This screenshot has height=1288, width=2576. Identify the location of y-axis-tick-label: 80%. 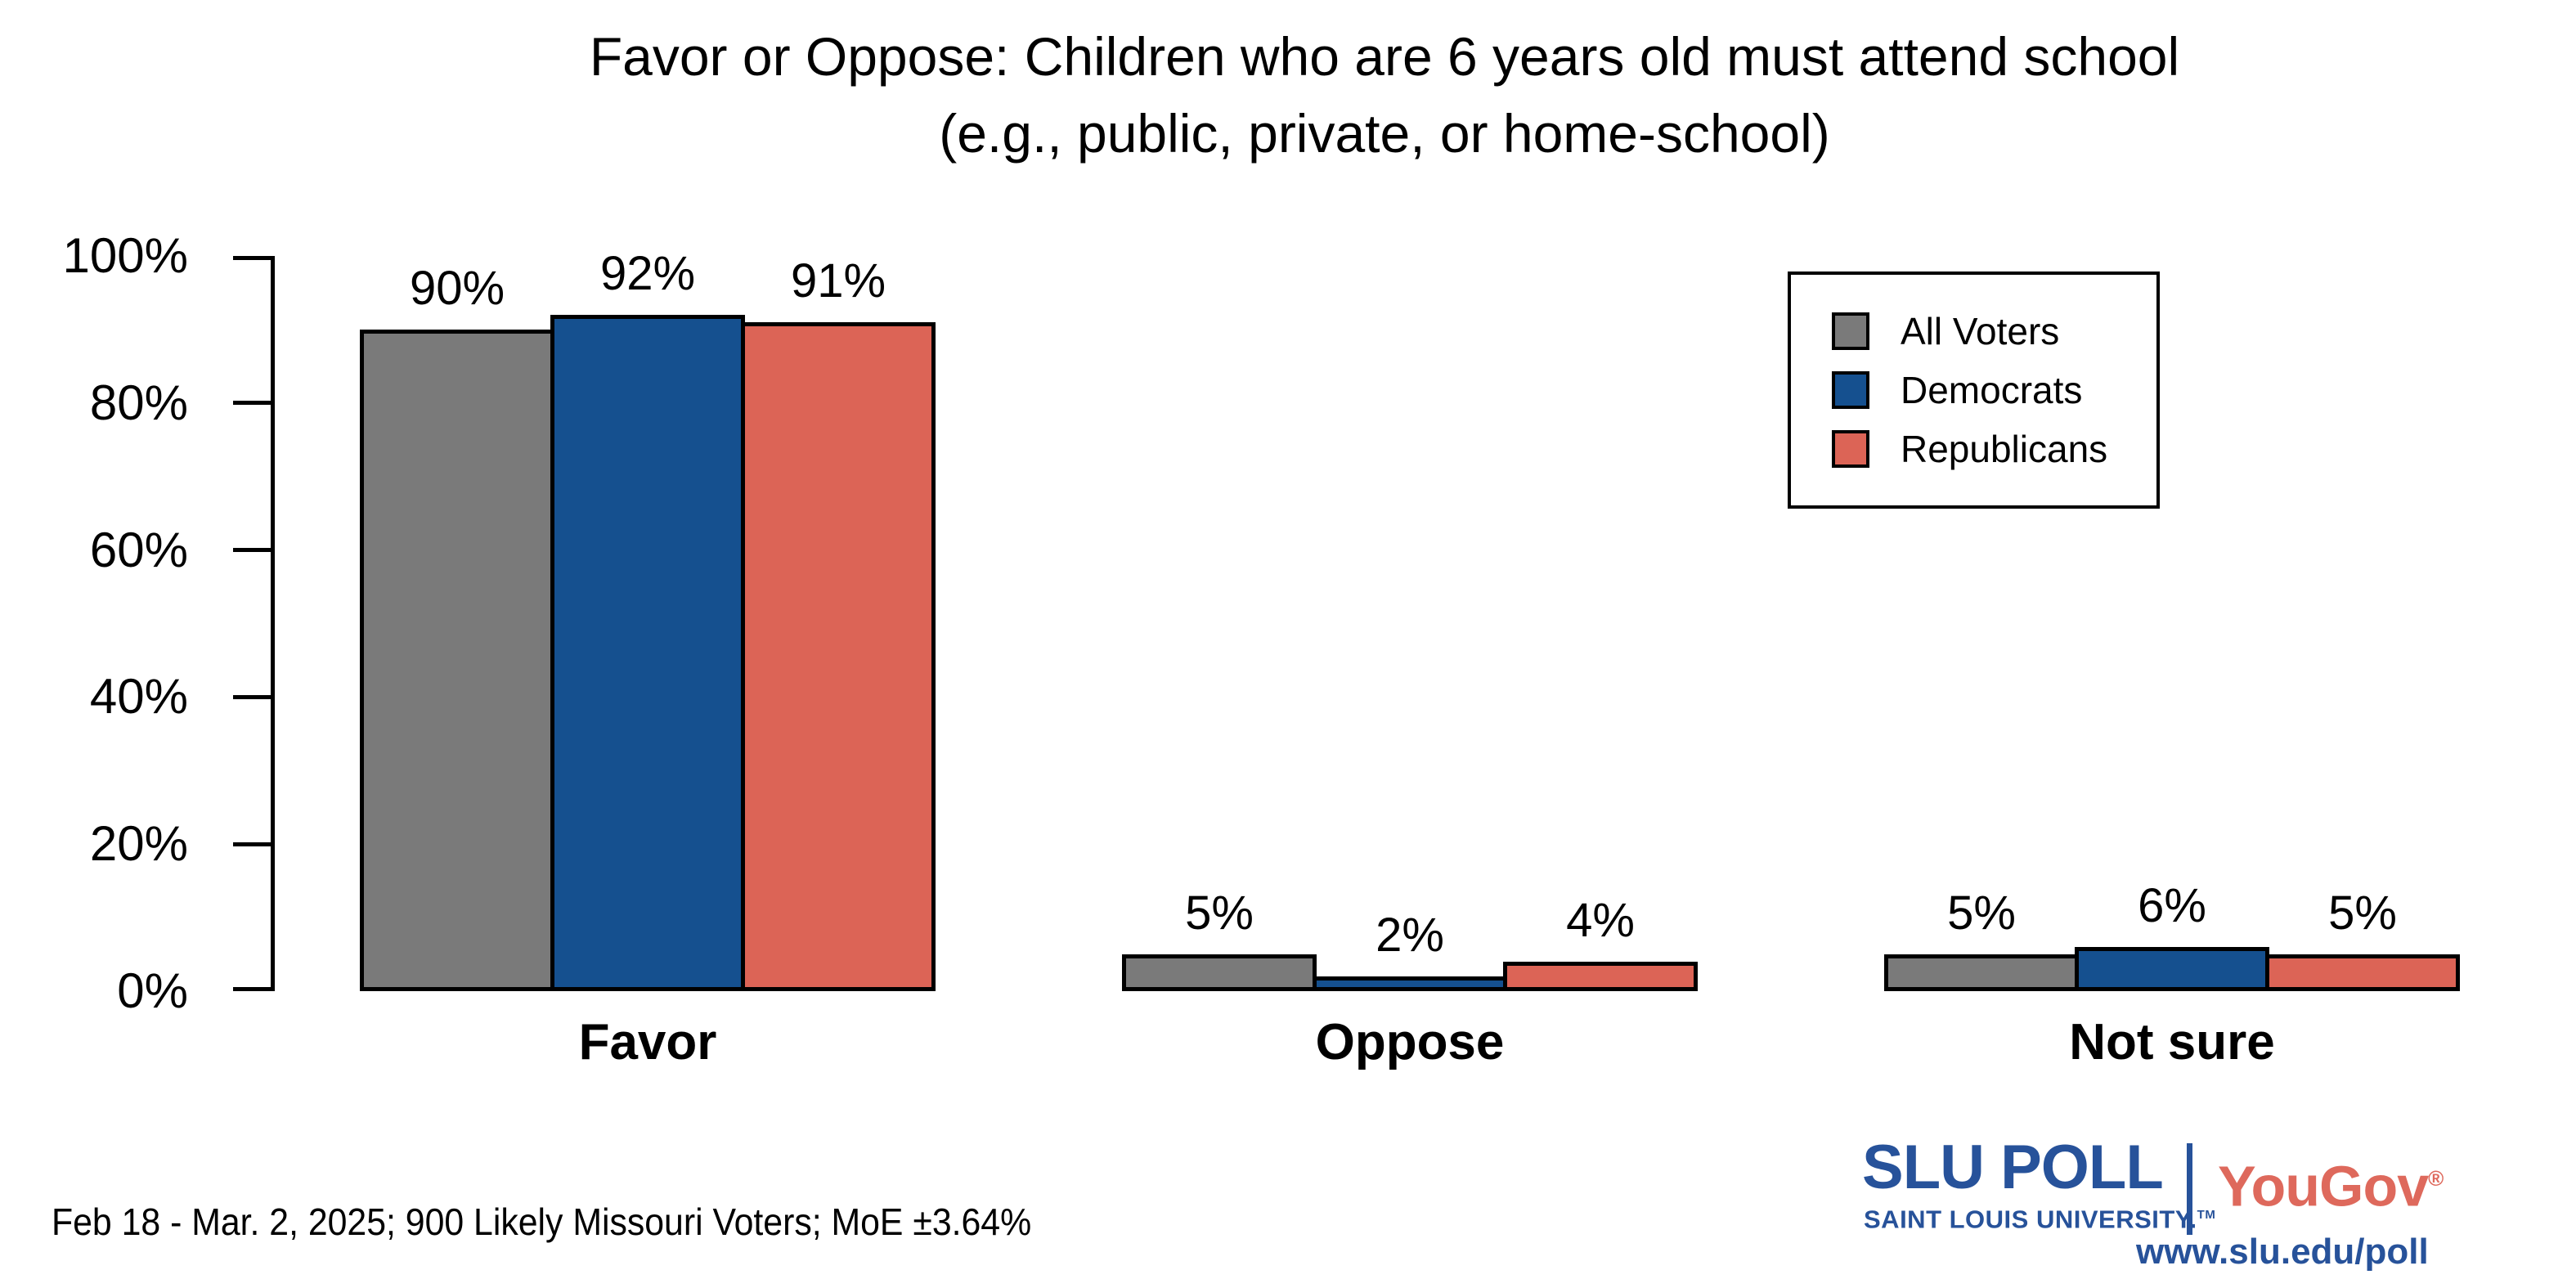
(138, 402).